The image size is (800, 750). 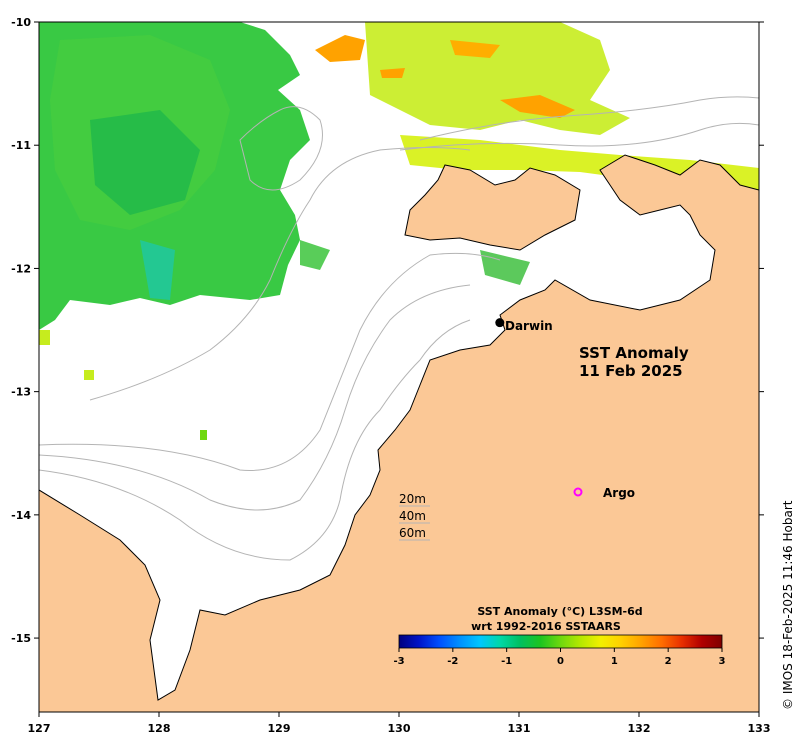 I want to click on darwin-marker, so click(x=500, y=323).